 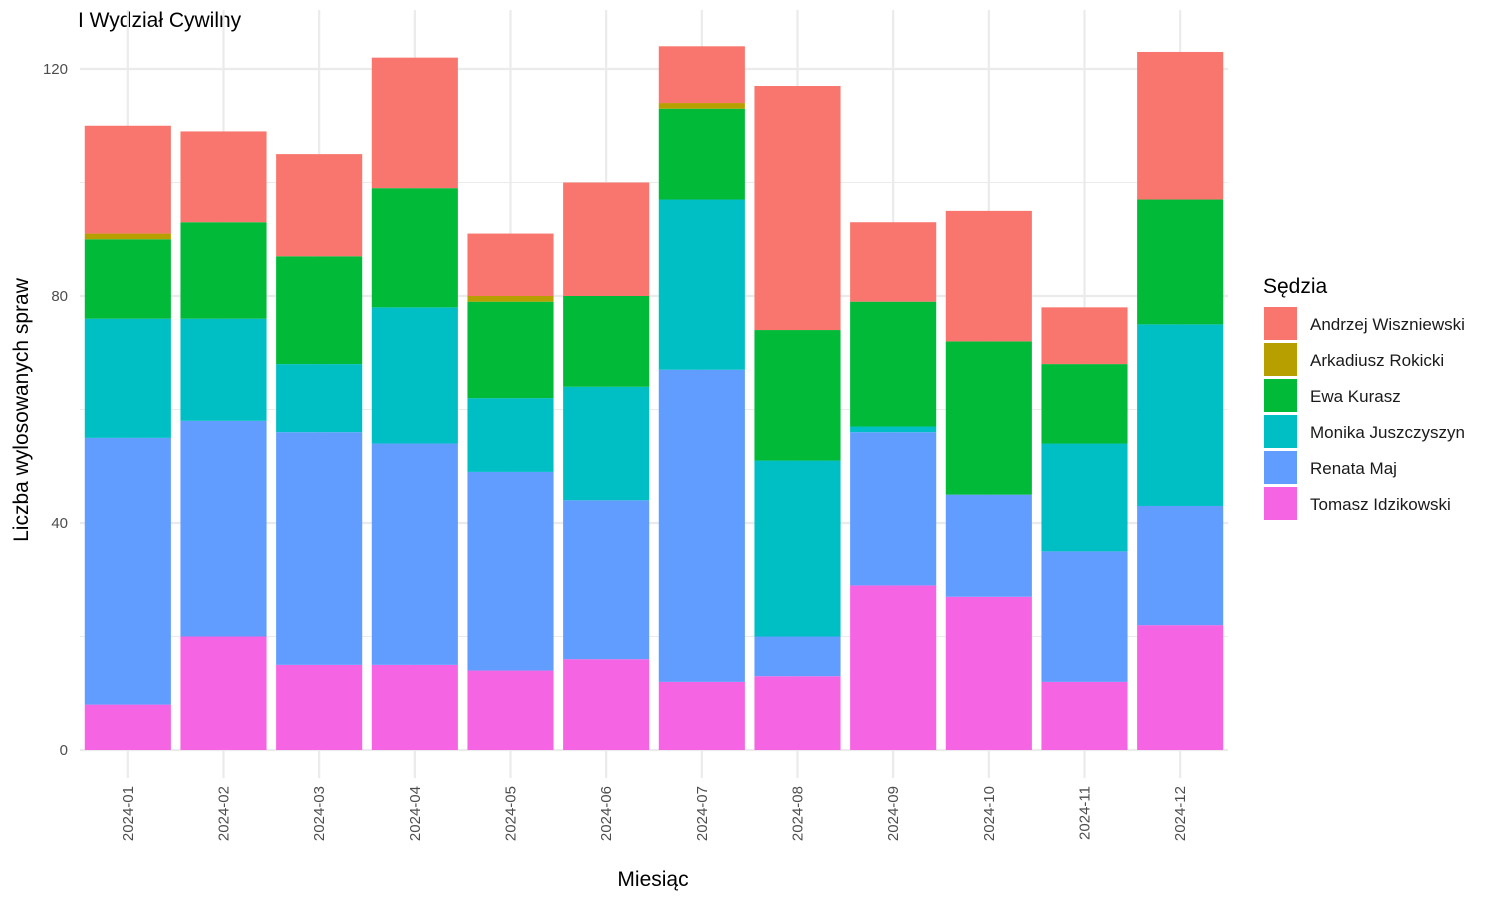 I want to click on x-tick-label: 2024-02, so click(x=224, y=813).